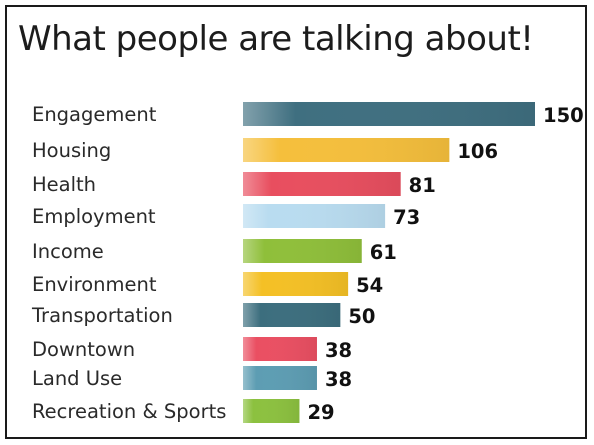 Image resolution: width=594 pixels, height=445 pixels. I want to click on category-label: Engagement, so click(94, 114).